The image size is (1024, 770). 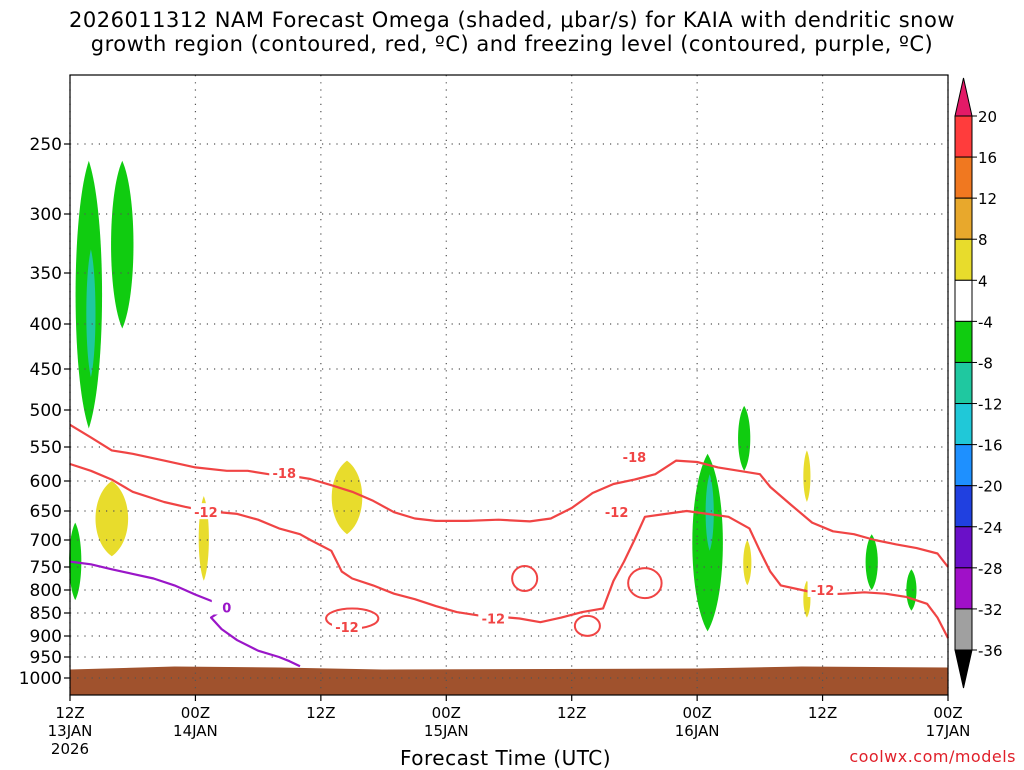 What do you see at coordinates (46, 145) in the screenshot?
I see `y-tick-label-250: 250` at bounding box center [46, 145].